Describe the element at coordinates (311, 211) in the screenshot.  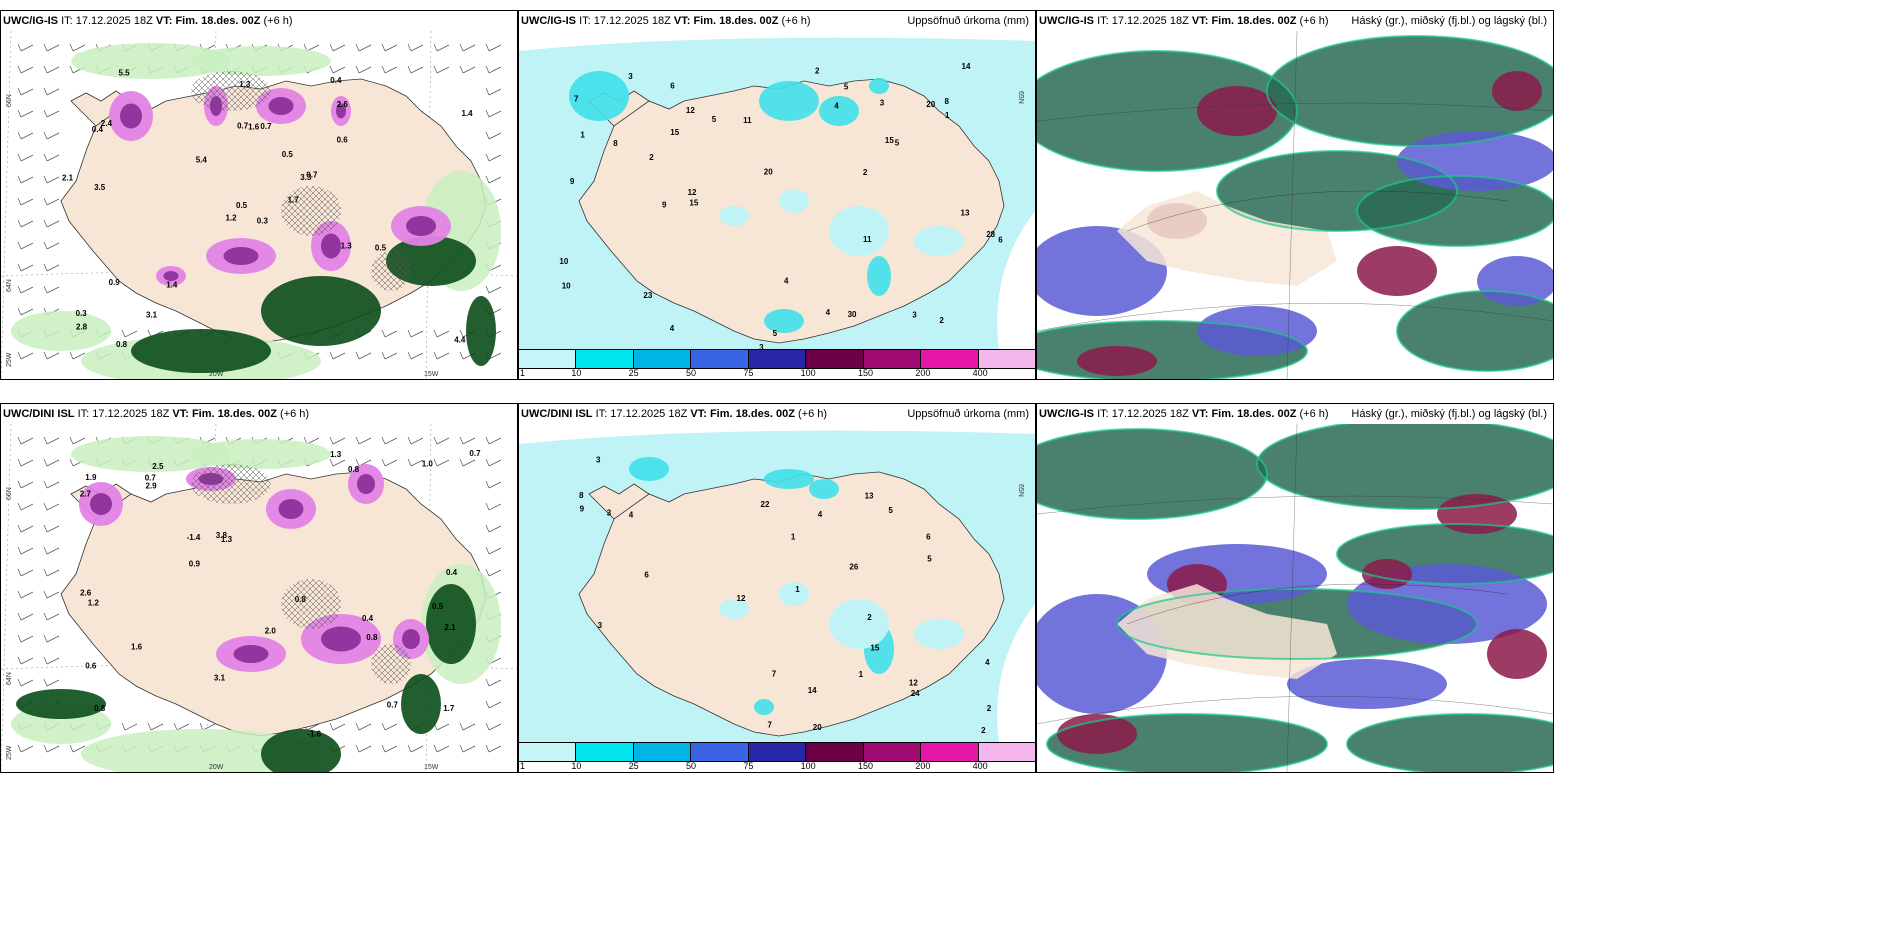
I see `hatched-area` at that location.